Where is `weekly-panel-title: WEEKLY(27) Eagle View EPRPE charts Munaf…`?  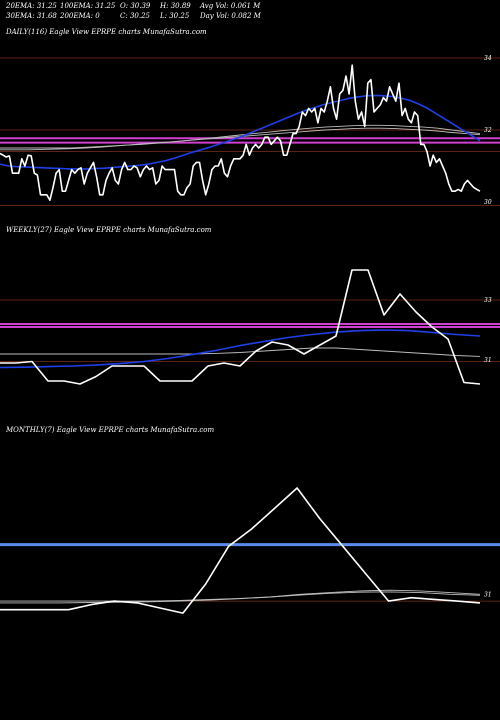
weekly-panel-title: WEEKLY(27) Eagle View EPRPE charts Munaf… is located at coordinates (109, 230).